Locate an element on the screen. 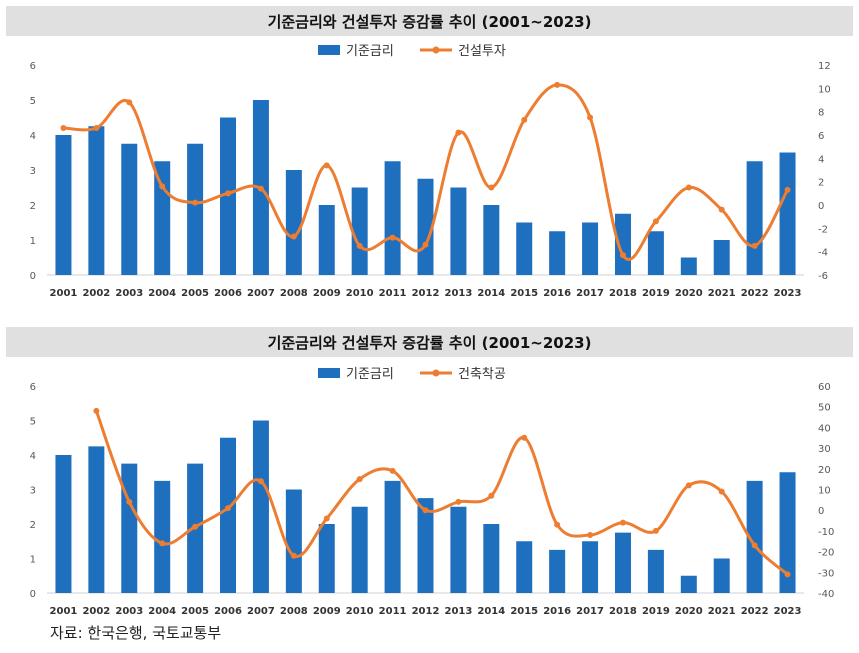  x-tick-label: 2016 is located at coordinates (557, 611).